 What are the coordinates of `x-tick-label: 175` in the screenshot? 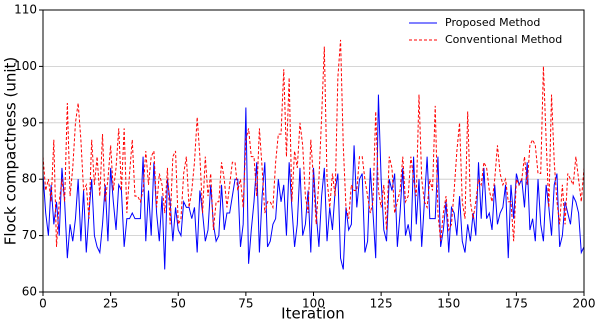 It's located at (516, 304).